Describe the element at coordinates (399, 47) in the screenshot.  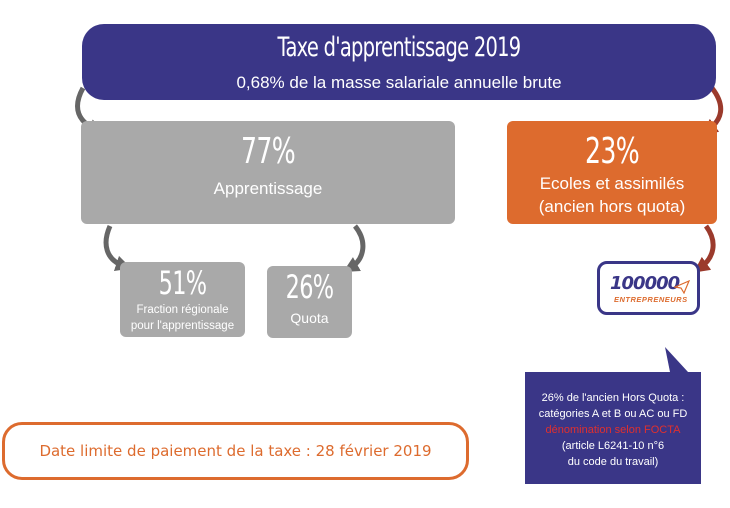
I see `page-title: Taxe d'apprentissage 2019` at that location.